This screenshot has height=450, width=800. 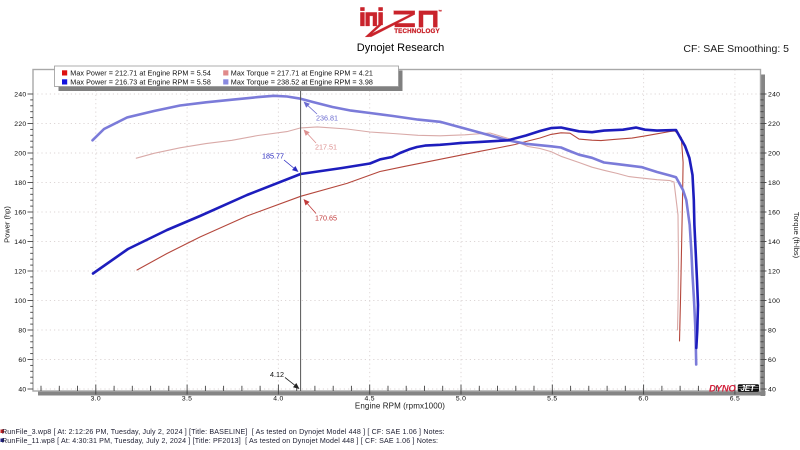 What do you see at coordinates (643, 399) in the screenshot?
I see `svg-text: 6.0` at bounding box center [643, 399].